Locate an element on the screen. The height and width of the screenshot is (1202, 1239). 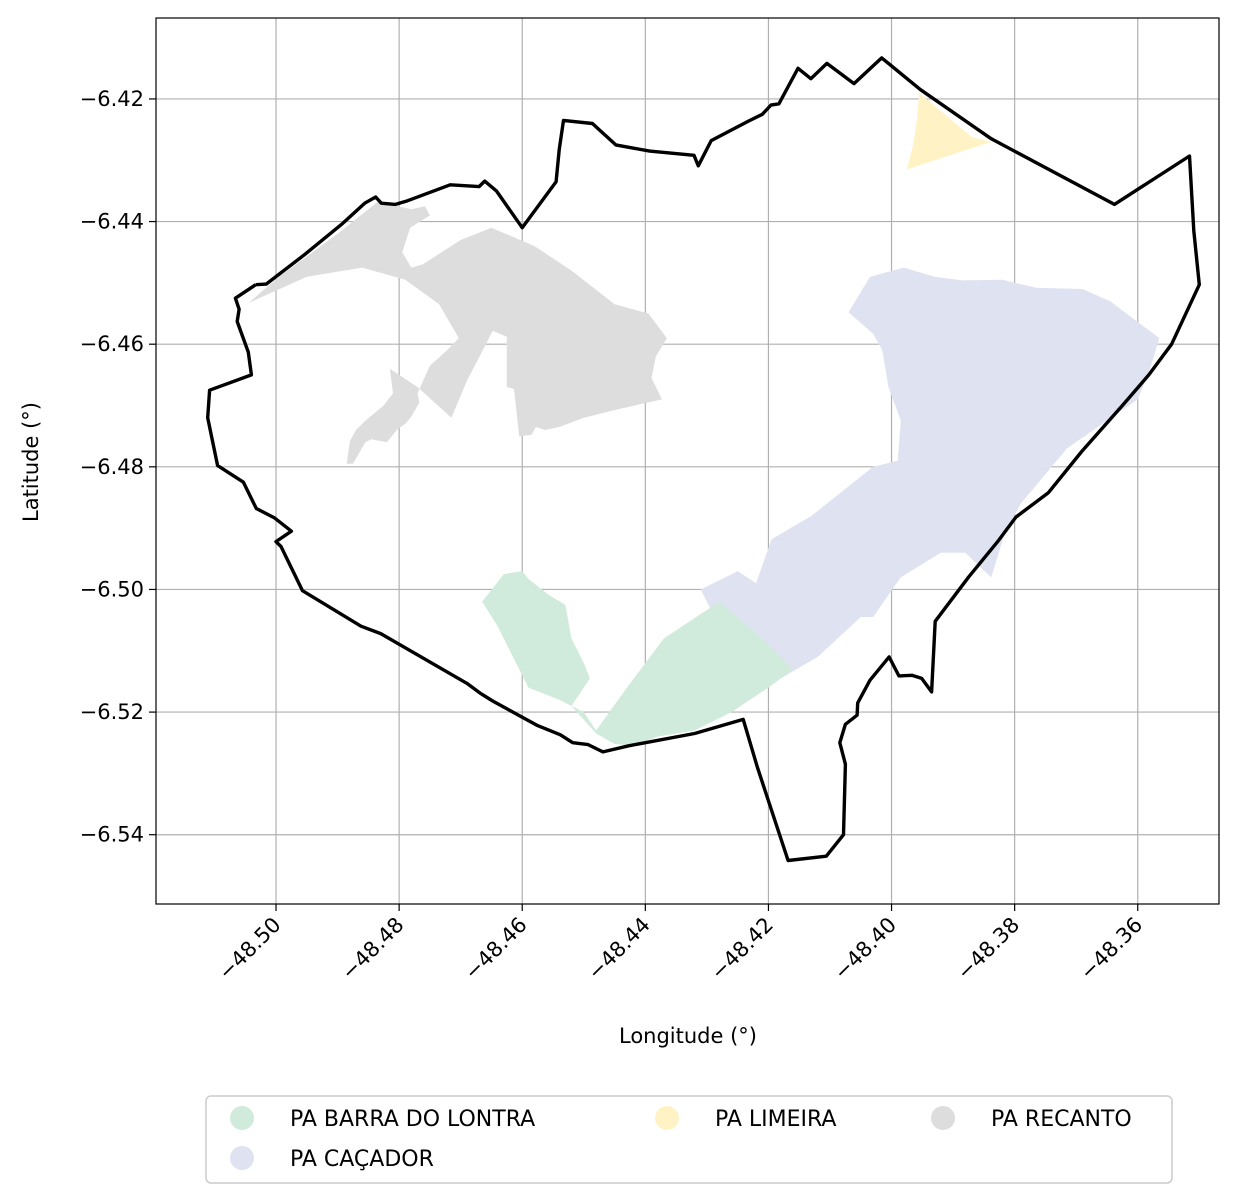
y-tick-label: −6.46 is located at coordinates (112, 344).